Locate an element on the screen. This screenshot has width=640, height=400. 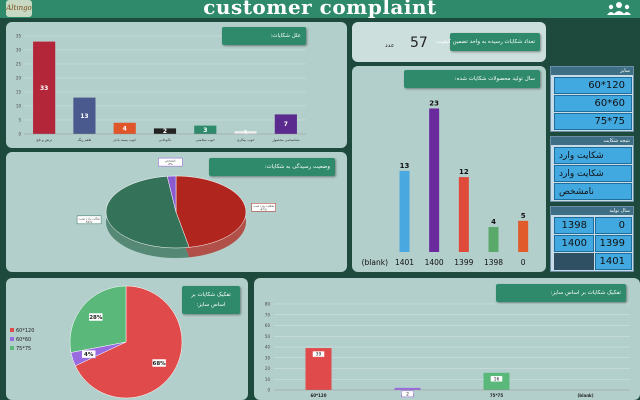
bar-value-label: 1 is located at coordinates (245, 133).